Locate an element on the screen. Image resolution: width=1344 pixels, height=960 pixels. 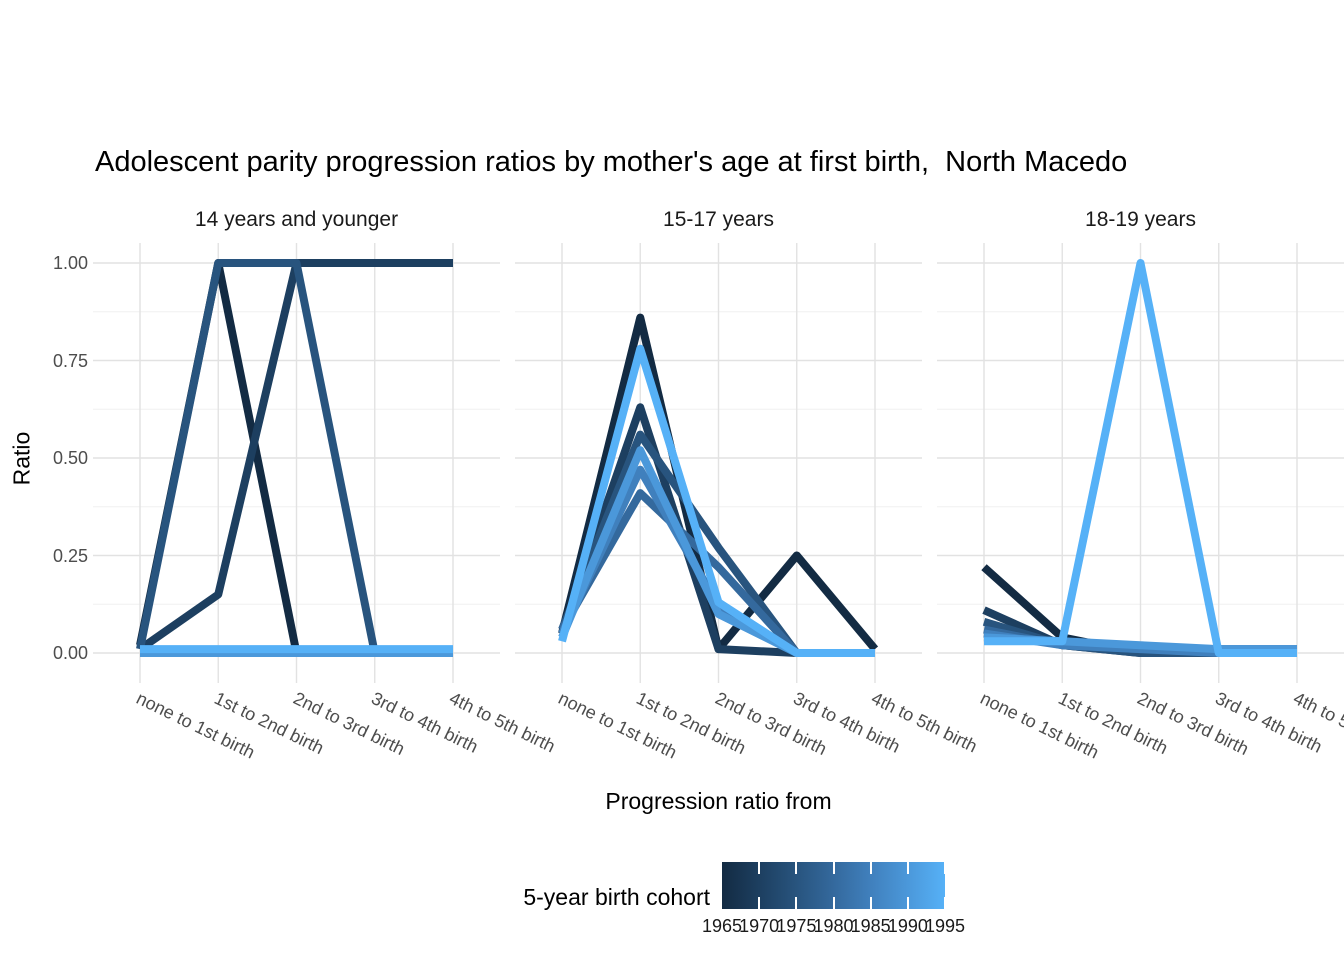
legend-tick-label: 1990 is located at coordinates (907, 926).